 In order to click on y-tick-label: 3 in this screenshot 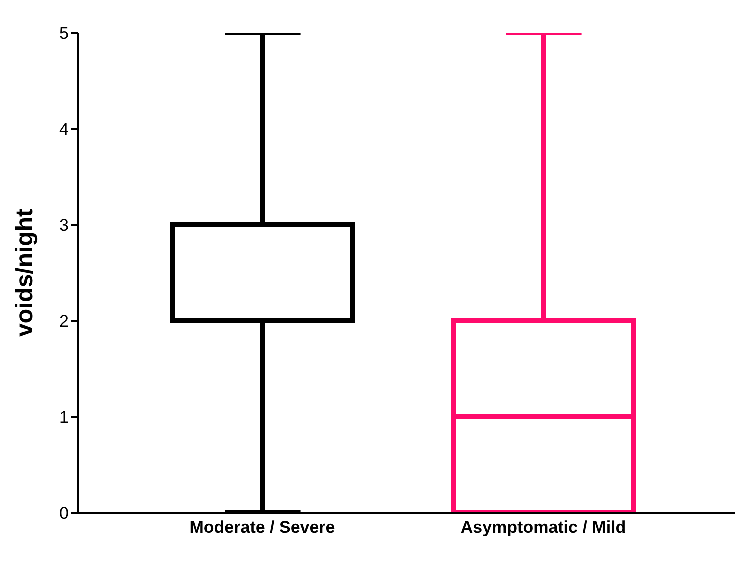, I will do `click(64, 226)`.